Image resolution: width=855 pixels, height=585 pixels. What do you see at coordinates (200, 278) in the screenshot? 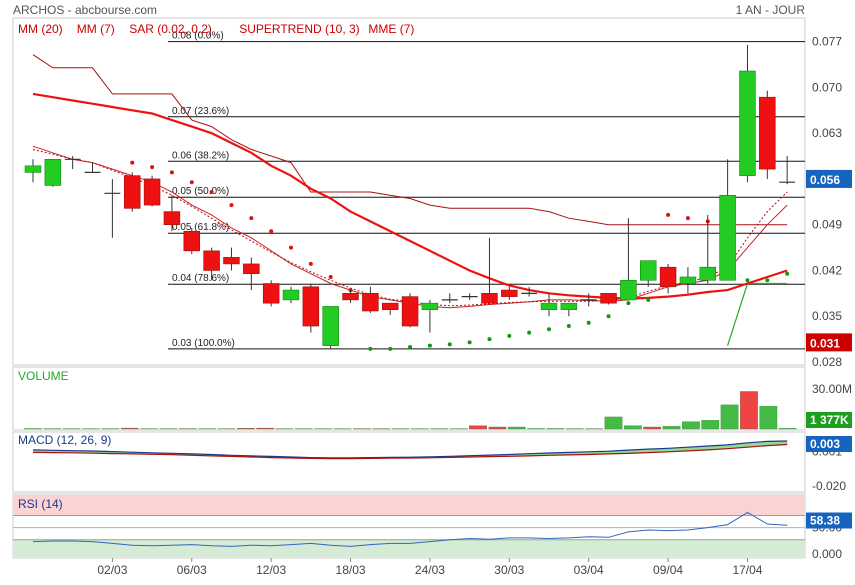
I see `fibonacci-label: 0.04 (78.6%)` at bounding box center [200, 278].